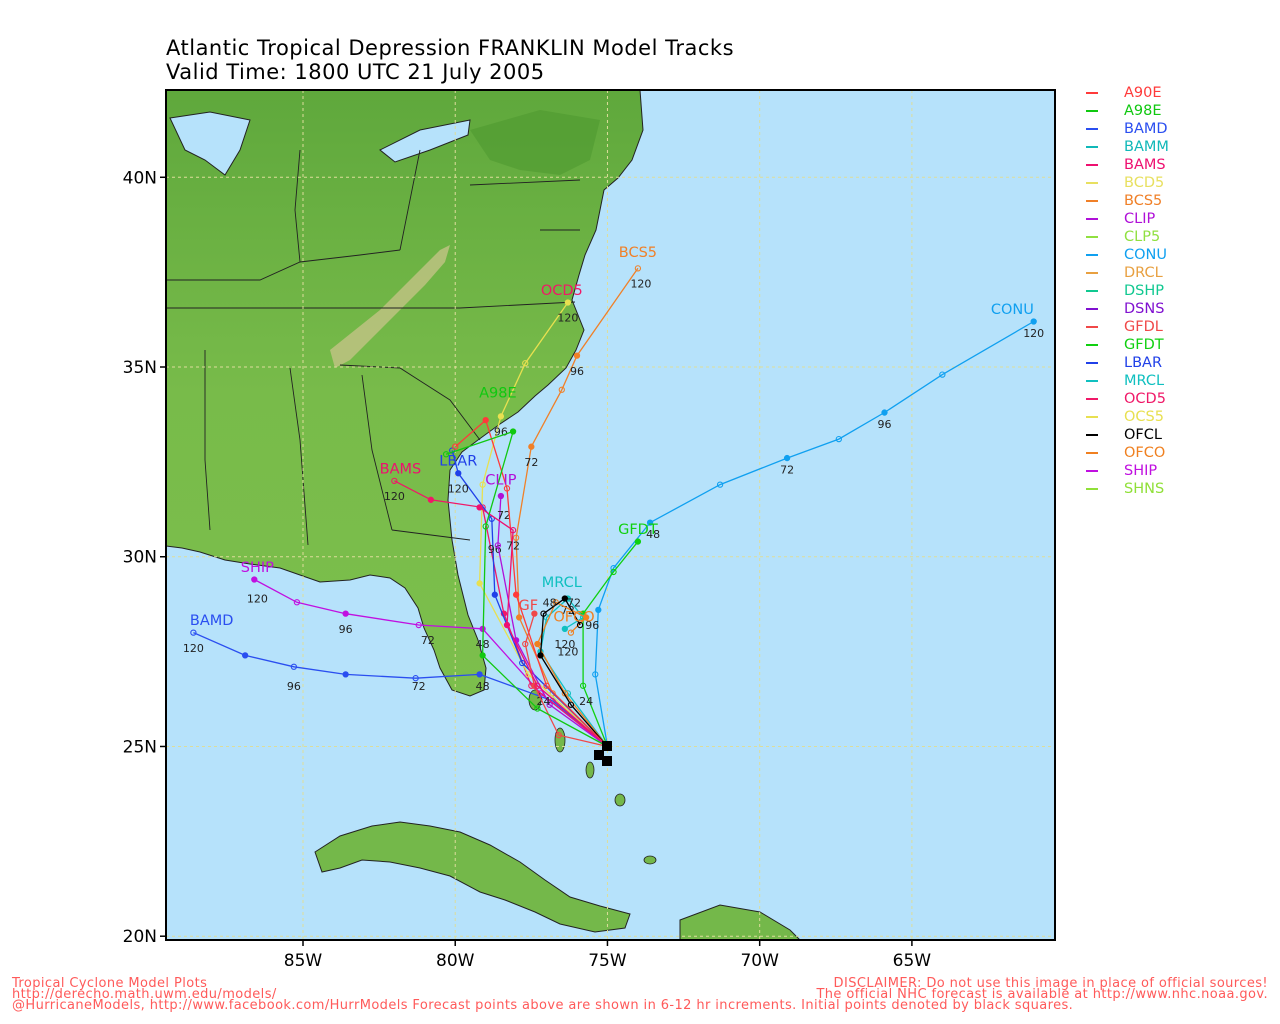 The height and width of the screenshot is (1024, 1280). I want to click on legend-label: OCS5, so click(1144, 417).